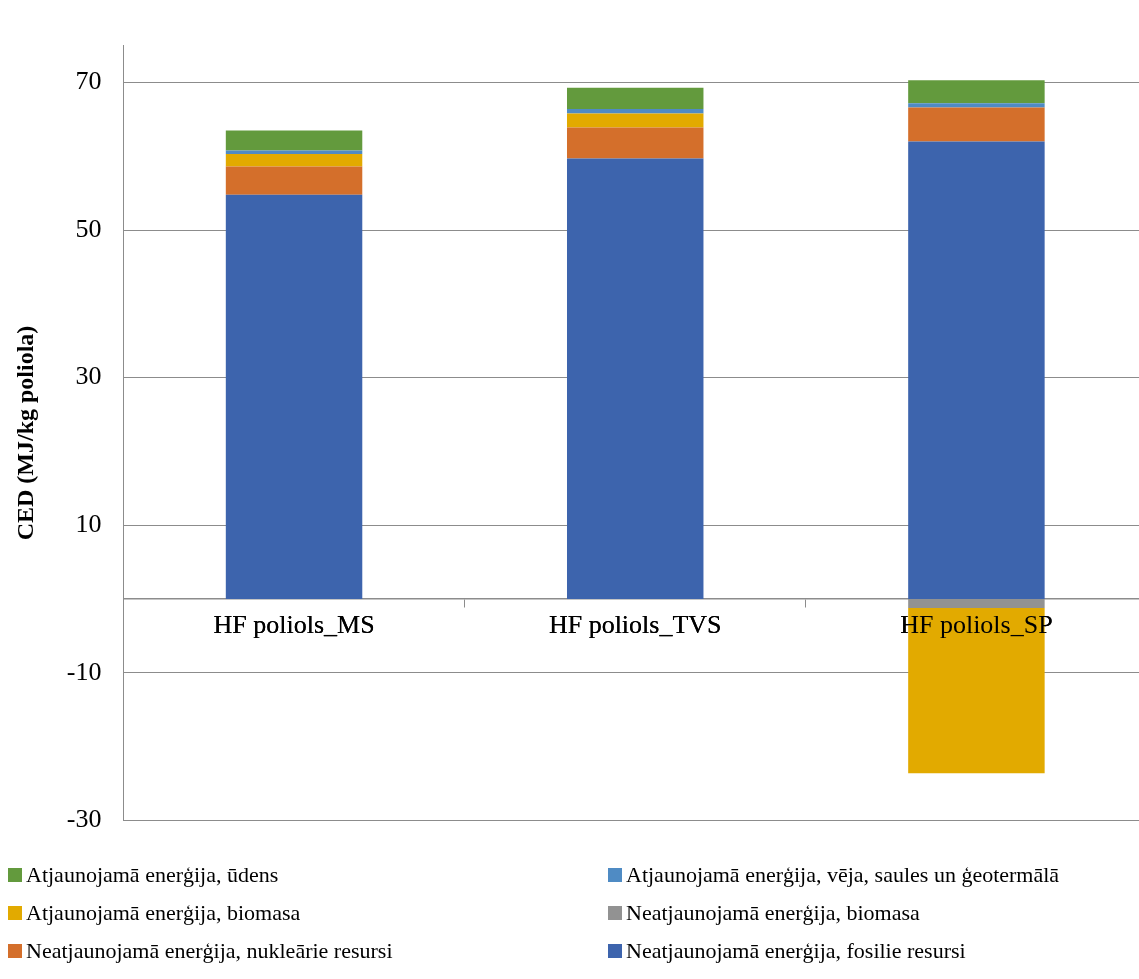  What do you see at coordinates (88, 81) in the screenshot?
I see `y-tick-label: 70` at bounding box center [88, 81].